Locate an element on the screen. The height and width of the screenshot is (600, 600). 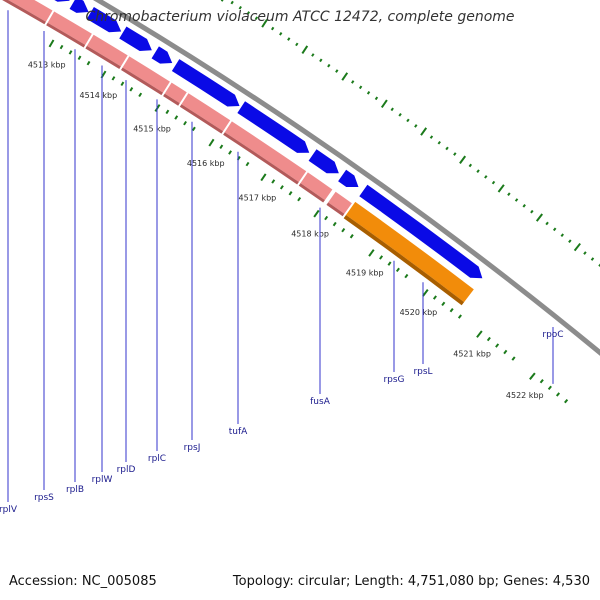
accession-label: Accession: NC_005085 is located at coordinates (83, 581).